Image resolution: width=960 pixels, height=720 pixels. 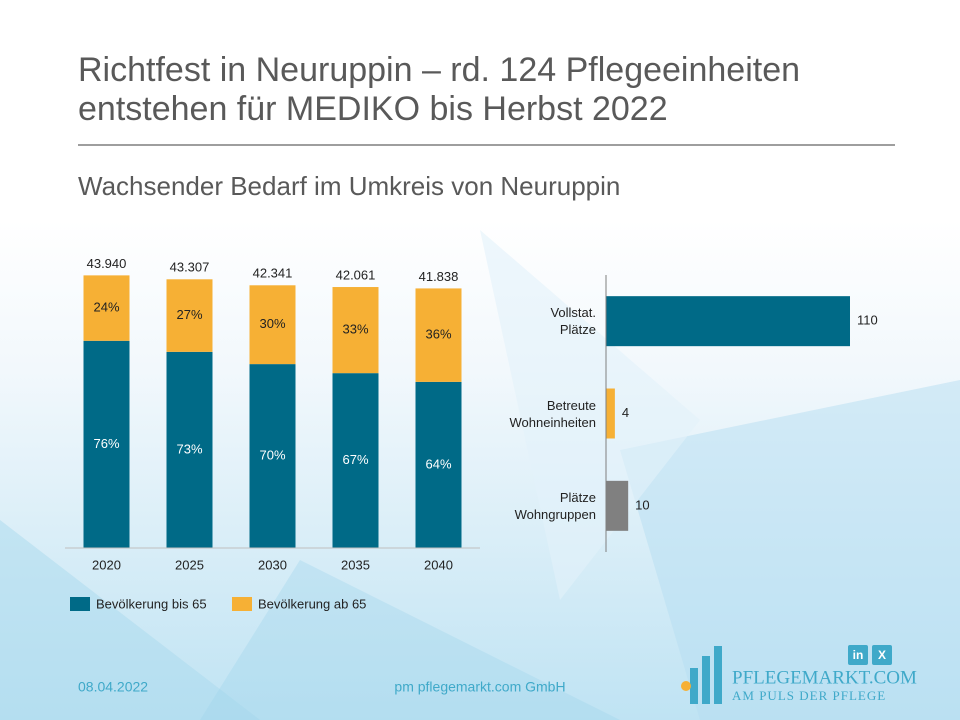 What do you see at coordinates (190, 267) in the screenshot?
I see `total-label: 43.307` at bounding box center [190, 267].